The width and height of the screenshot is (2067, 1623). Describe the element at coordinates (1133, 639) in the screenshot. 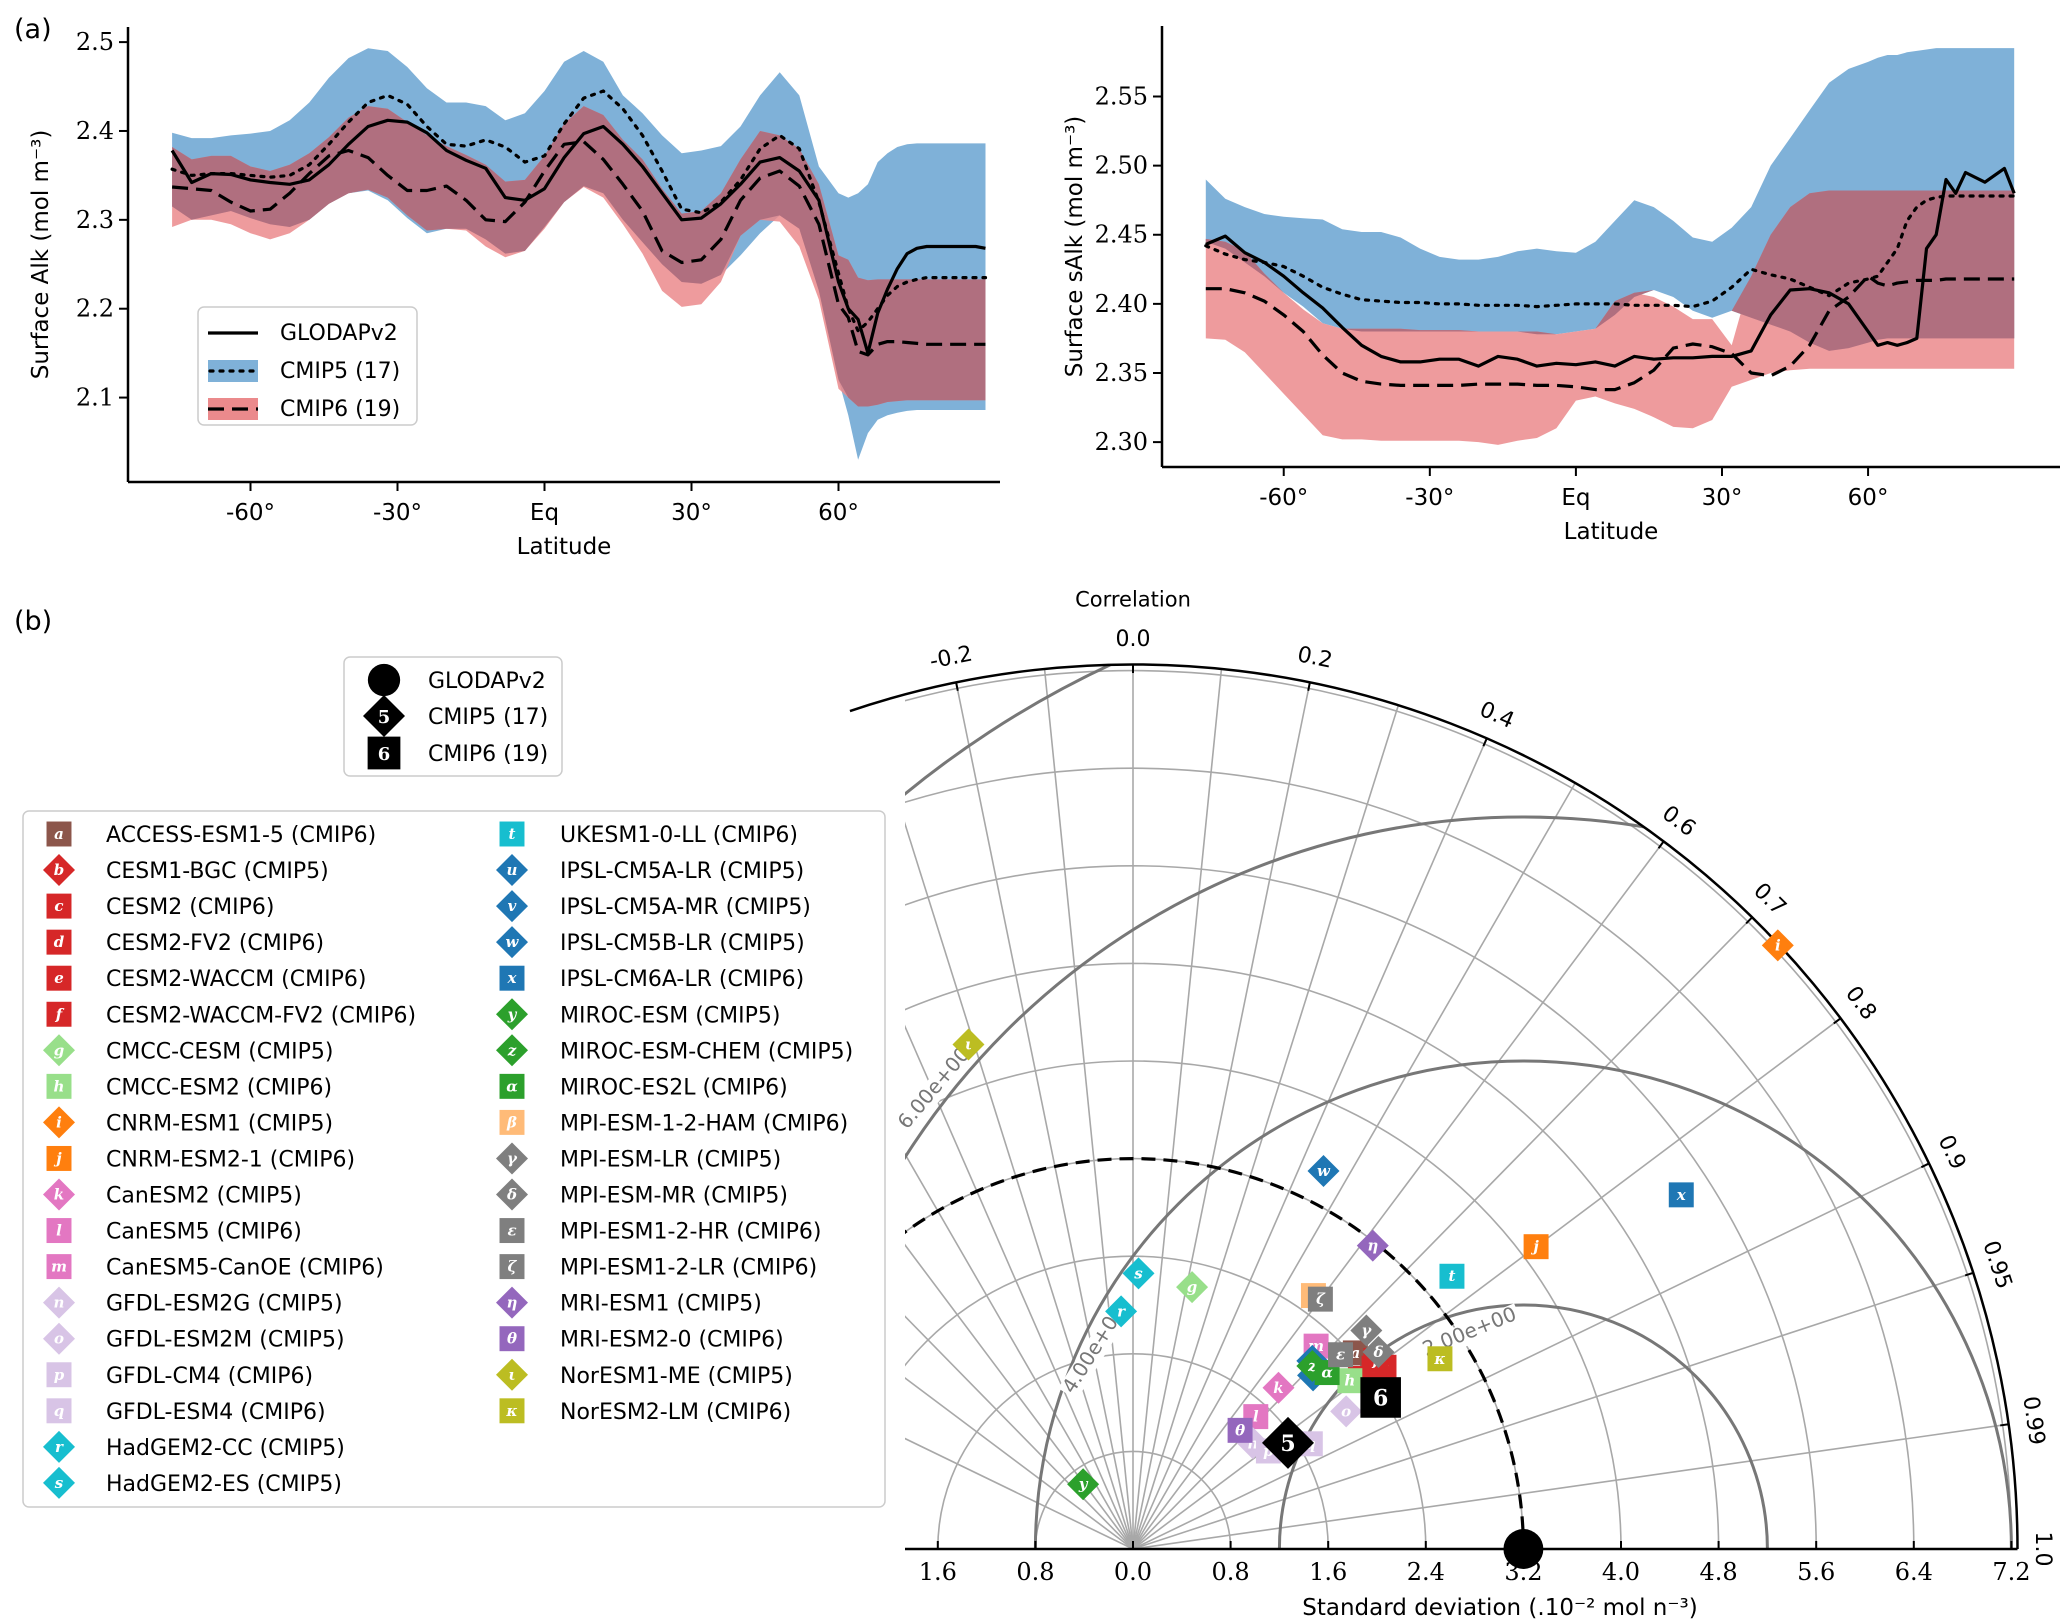

I see `corr-tick-label: 0.0` at that location.